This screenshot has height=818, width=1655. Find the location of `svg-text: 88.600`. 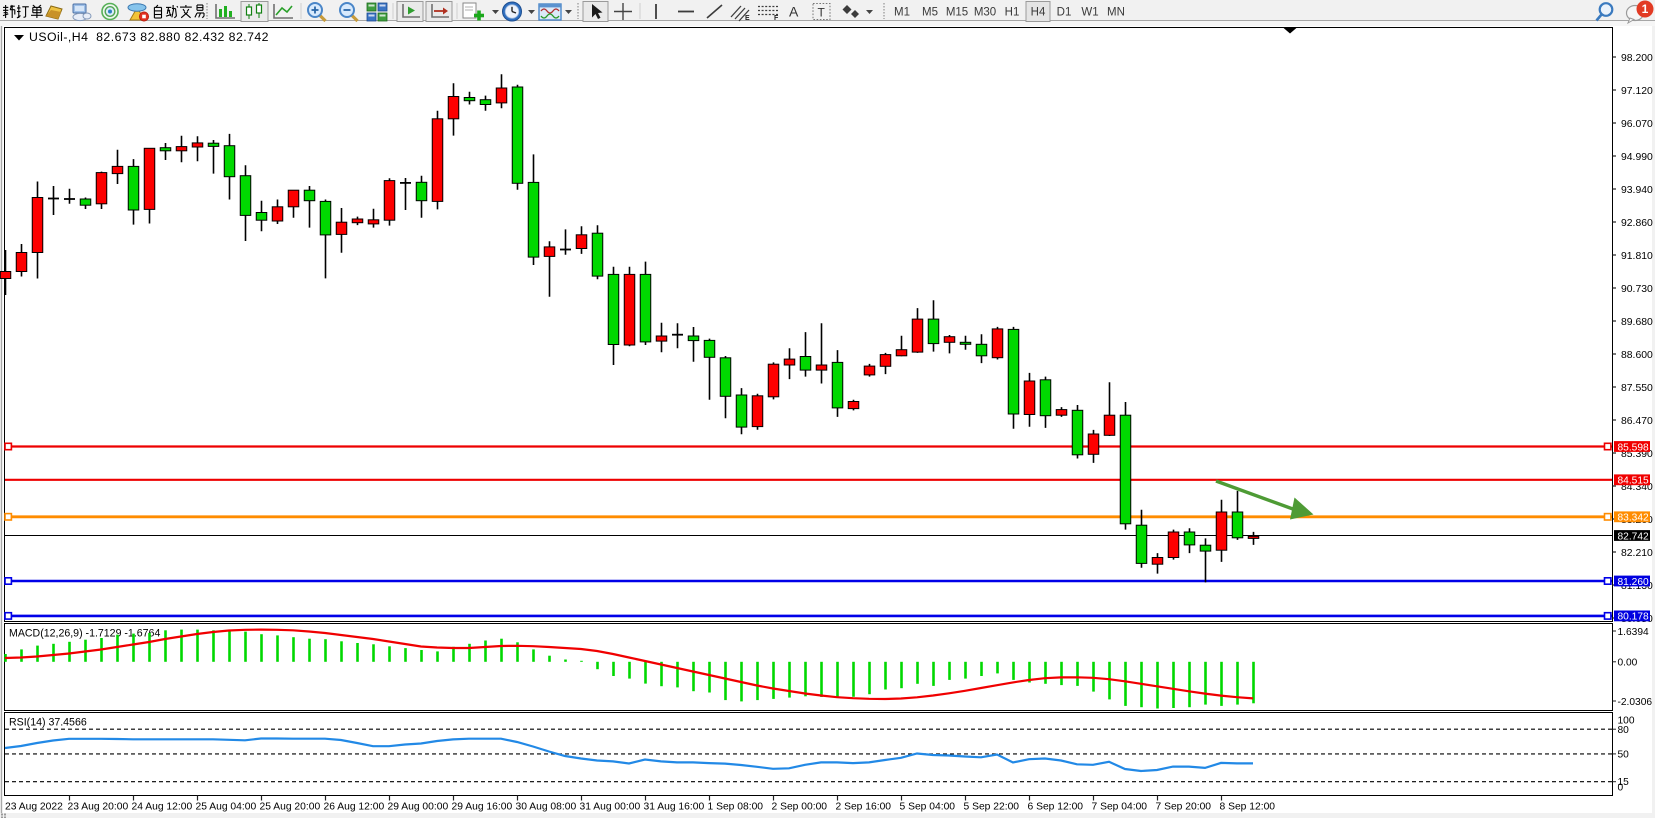

svg-text: 88.600 is located at coordinates (1637, 355).